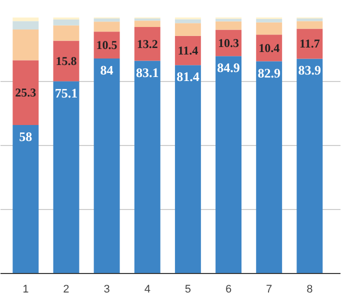 The image size is (346, 298). I want to click on data-label: 82.9, so click(269, 72).